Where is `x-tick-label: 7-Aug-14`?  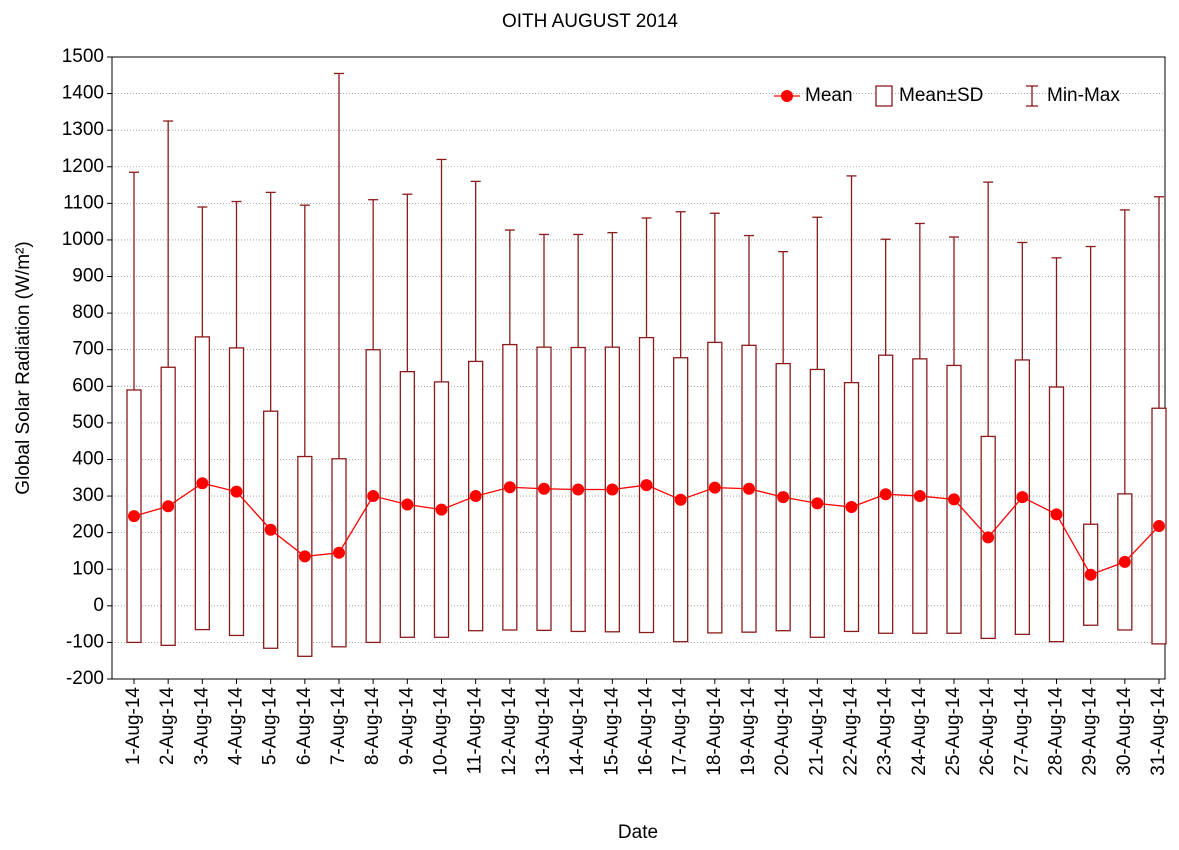 x-tick-label: 7-Aug-14 is located at coordinates (338, 726).